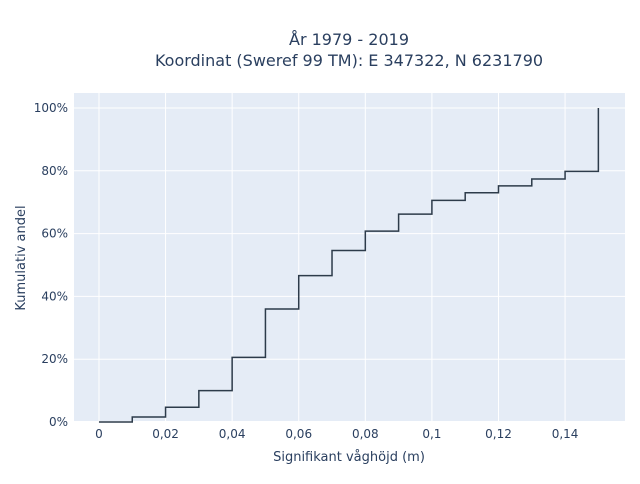 This screenshot has height=484, width=640. I want to click on y-tick-label: 80%, so click(54, 171).